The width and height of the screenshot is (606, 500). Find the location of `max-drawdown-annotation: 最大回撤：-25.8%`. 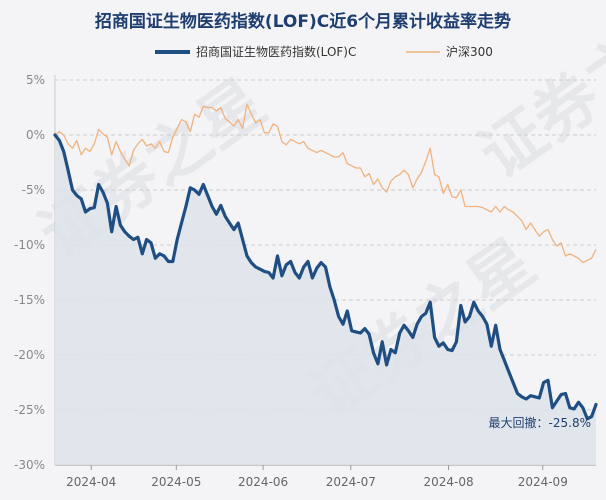

max-drawdown-annotation: 最大回撤：-25.8% is located at coordinates (540, 422).